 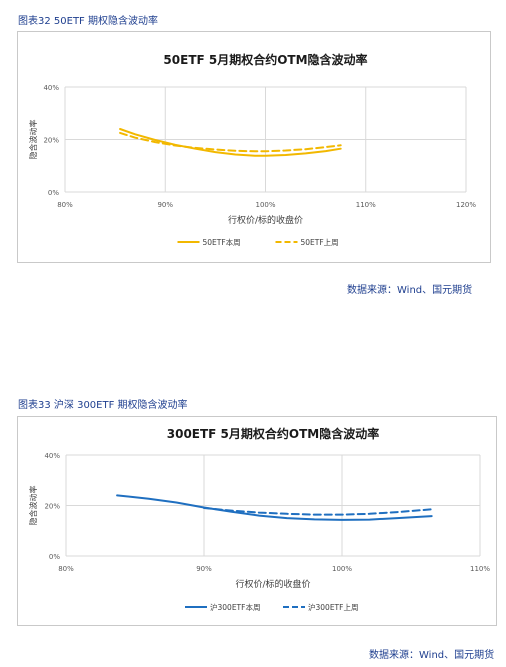 What do you see at coordinates (333, 607) in the screenshot?
I see `legend-label: 沪300ETF上周` at bounding box center [333, 607].